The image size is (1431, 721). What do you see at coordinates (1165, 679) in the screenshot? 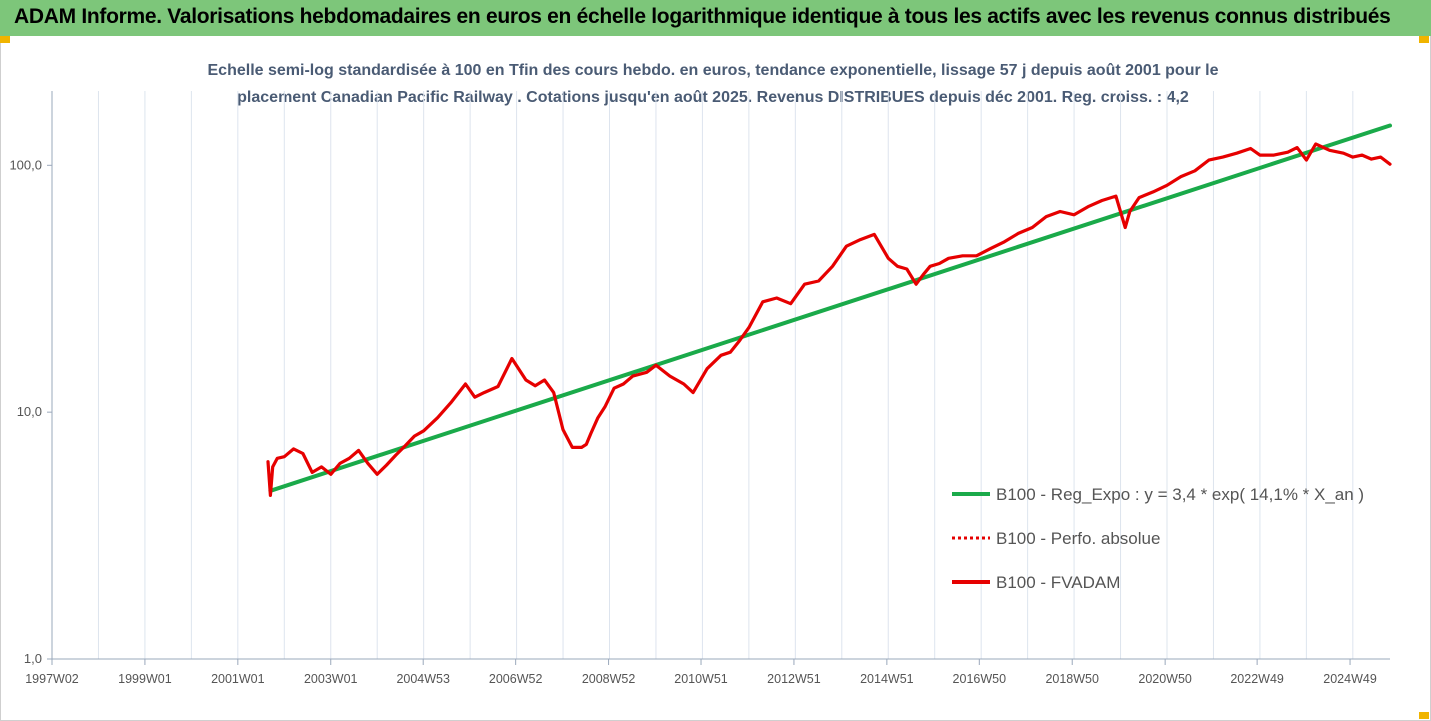
I see `x-tick-label: 2020W50` at bounding box center [1165, 679].